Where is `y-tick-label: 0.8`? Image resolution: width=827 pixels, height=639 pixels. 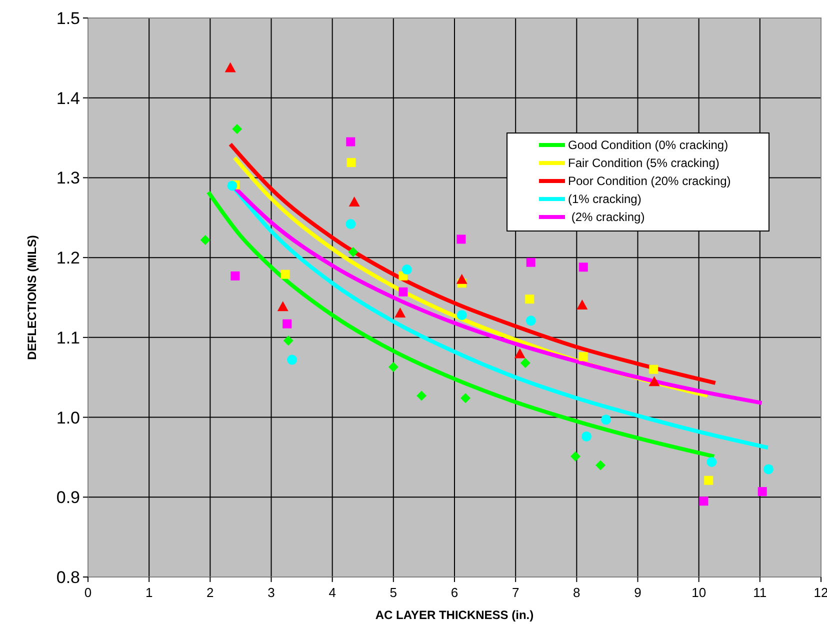 y-tick-label: 0.8 is located at coordinates (68, 577).